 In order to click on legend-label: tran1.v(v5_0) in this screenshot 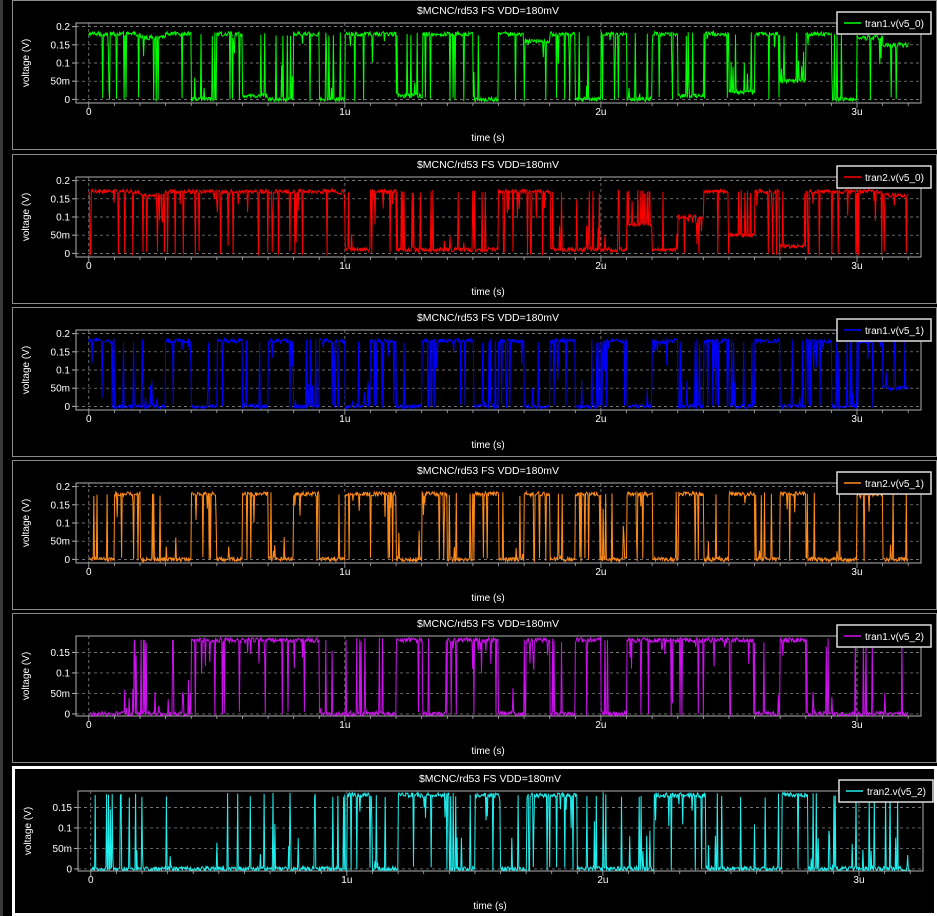, I will do `click(894, 24)`.